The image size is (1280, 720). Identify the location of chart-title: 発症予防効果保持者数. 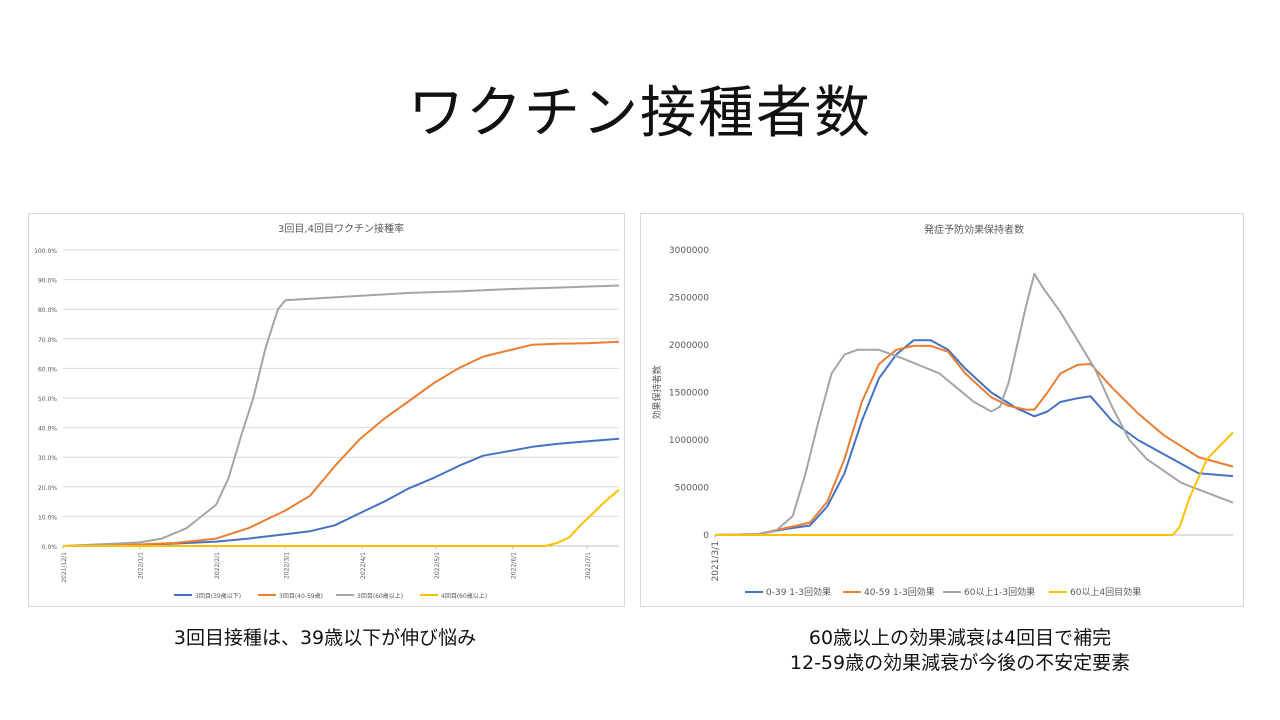
(974, 229).